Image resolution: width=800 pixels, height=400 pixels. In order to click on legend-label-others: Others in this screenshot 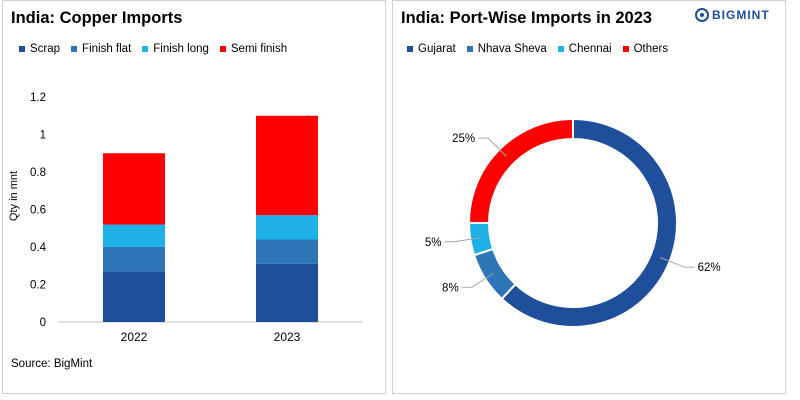, I will do `click(651, 49)`.